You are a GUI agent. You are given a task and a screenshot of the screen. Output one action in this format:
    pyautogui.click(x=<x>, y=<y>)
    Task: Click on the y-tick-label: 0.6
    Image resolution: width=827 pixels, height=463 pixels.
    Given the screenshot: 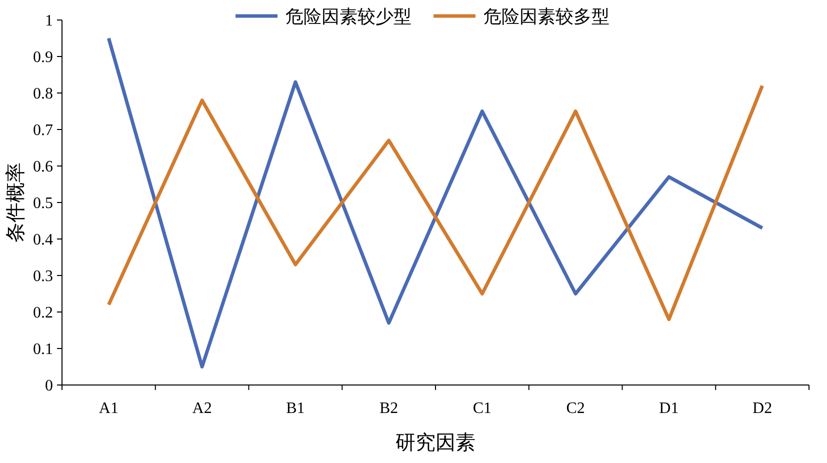 What is the action you would take?
    pyautogui.click(x=43, y=167)
    